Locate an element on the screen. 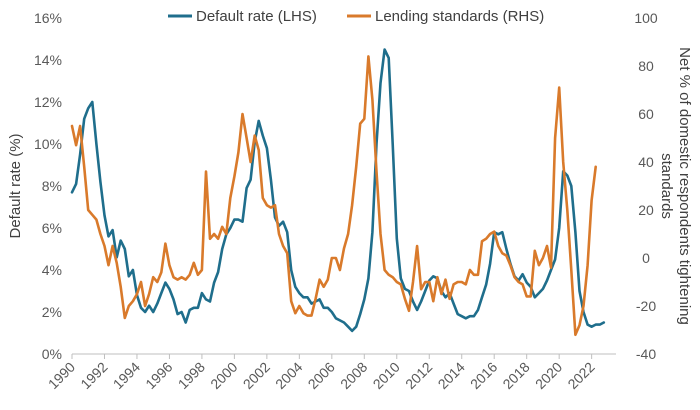  x-tick-label: 2022 is located at coordinates (580, 375).